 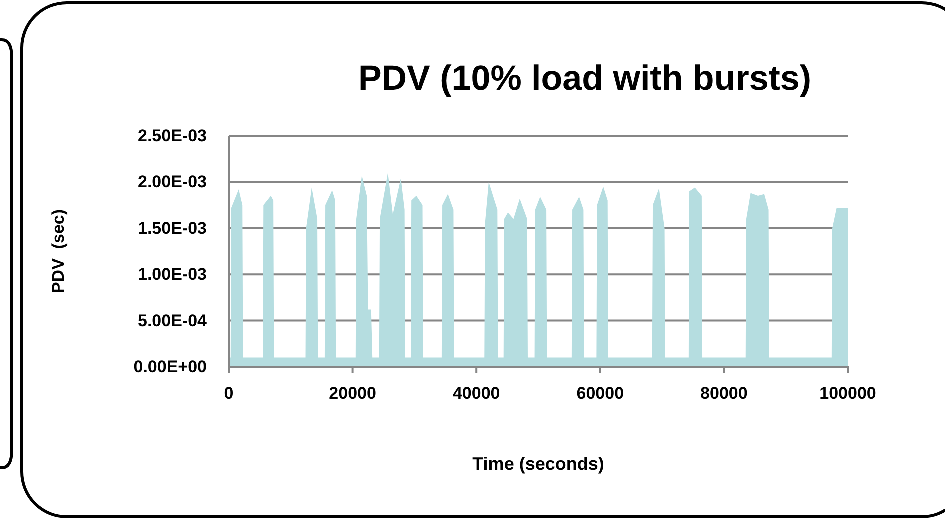 I want to click on y-tick-label: 2.50E-03, so click(x=172, y=136).